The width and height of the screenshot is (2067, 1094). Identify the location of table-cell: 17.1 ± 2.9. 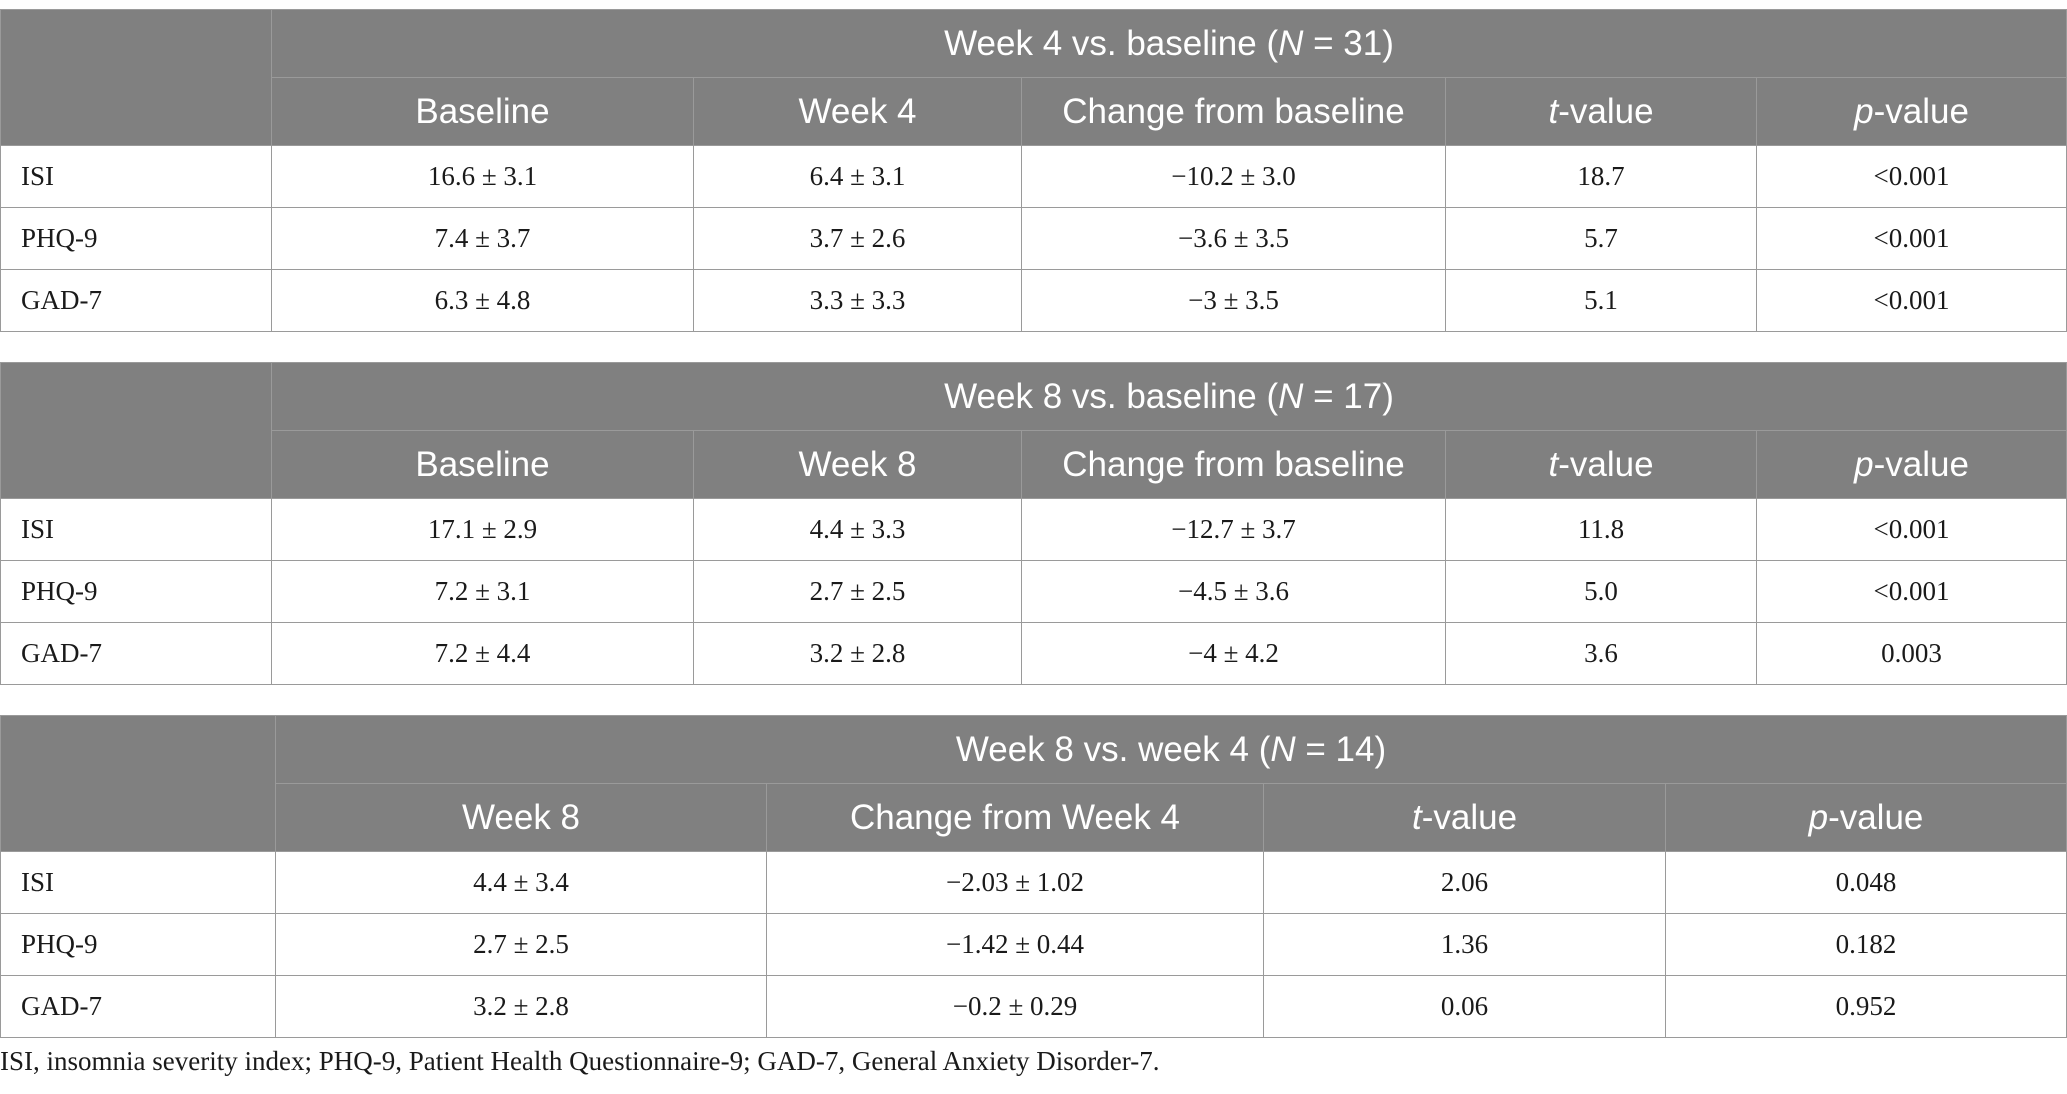
(482, 529).